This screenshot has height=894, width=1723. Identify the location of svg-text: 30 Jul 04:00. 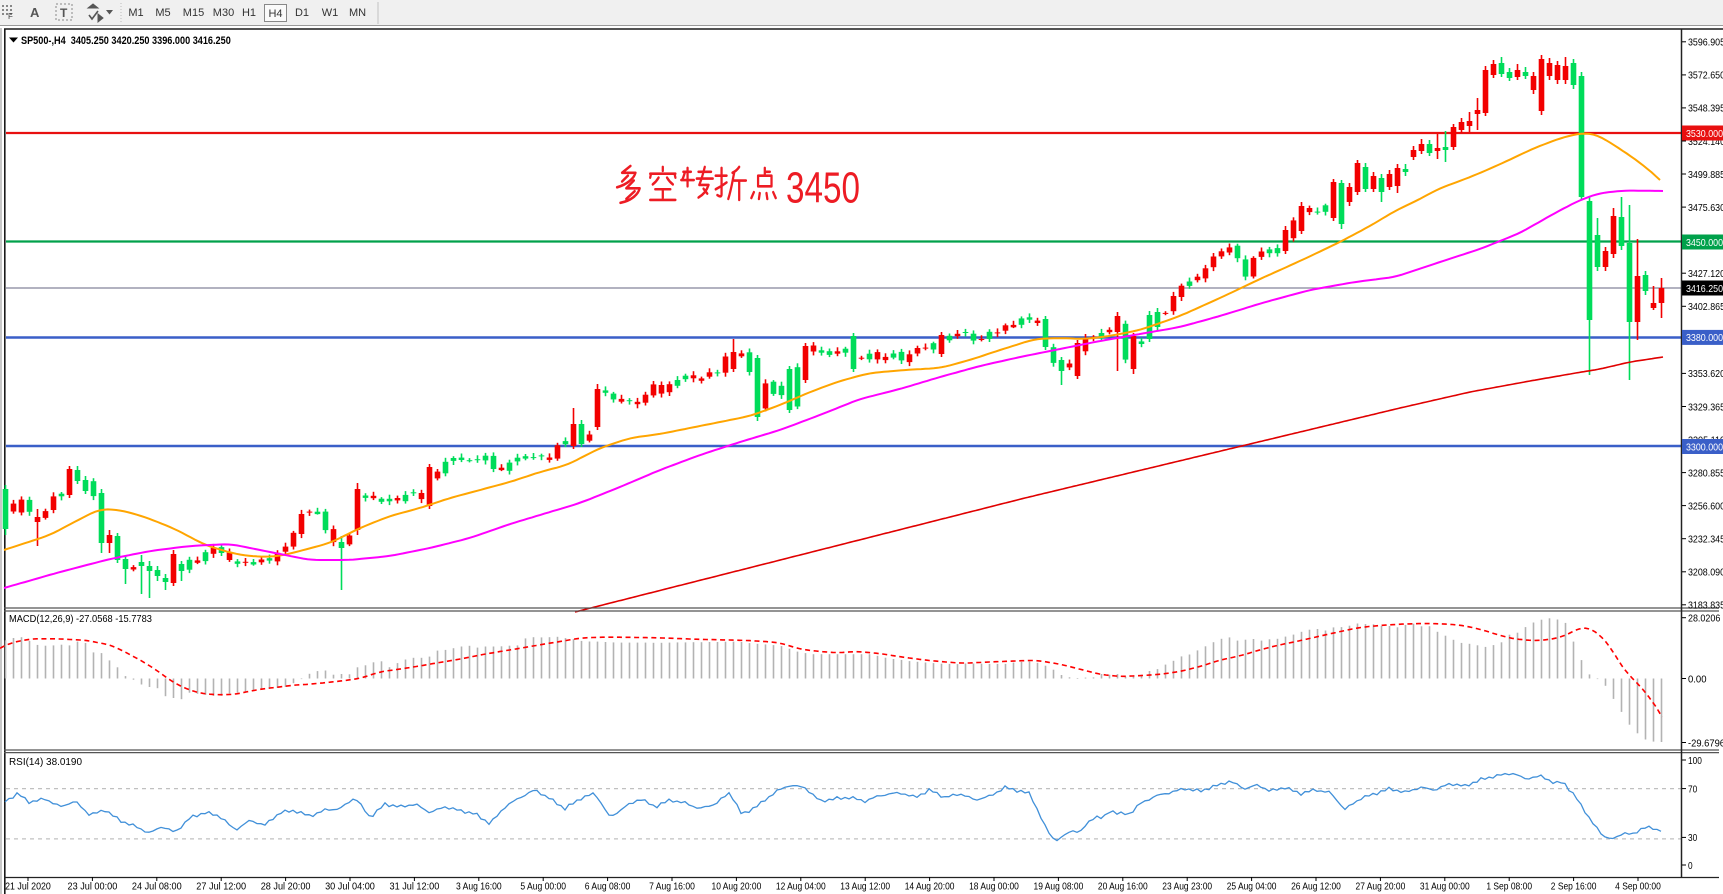
(350, 887).